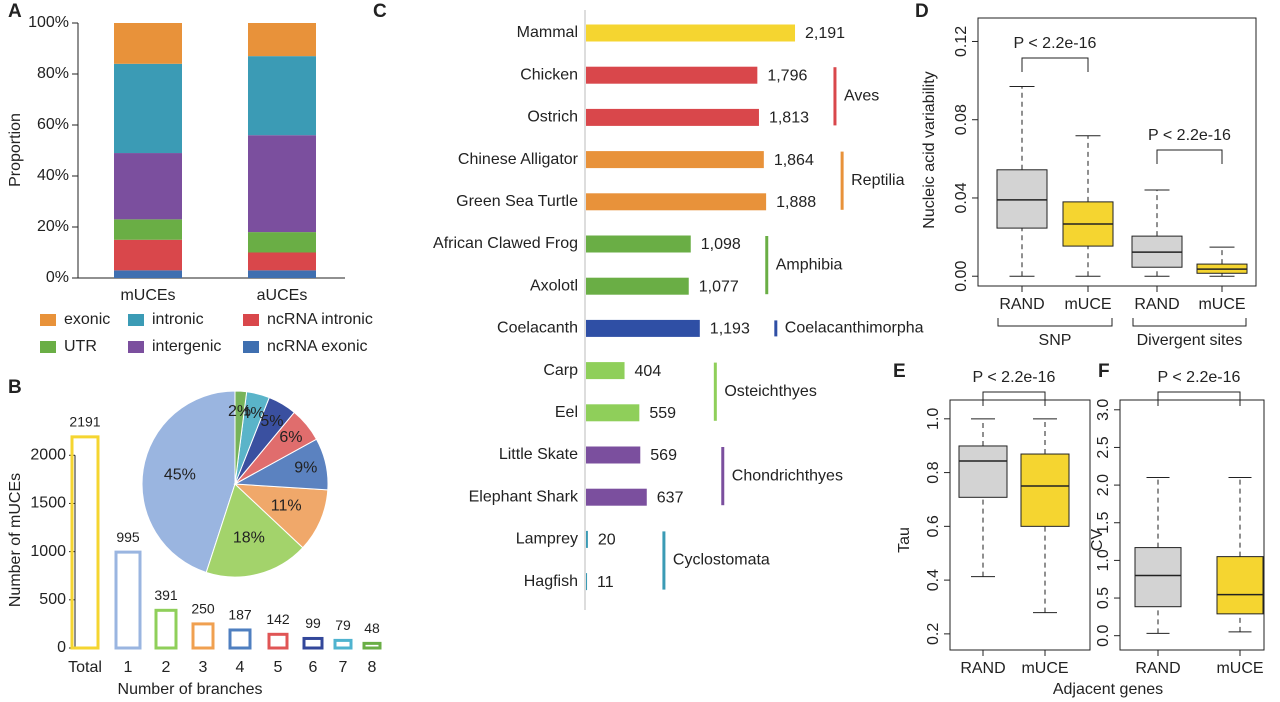 Image resolution: width=1280 pixels, height=702 pixels. I want to click on y-tick-label: 0.6, so click(933, 526).